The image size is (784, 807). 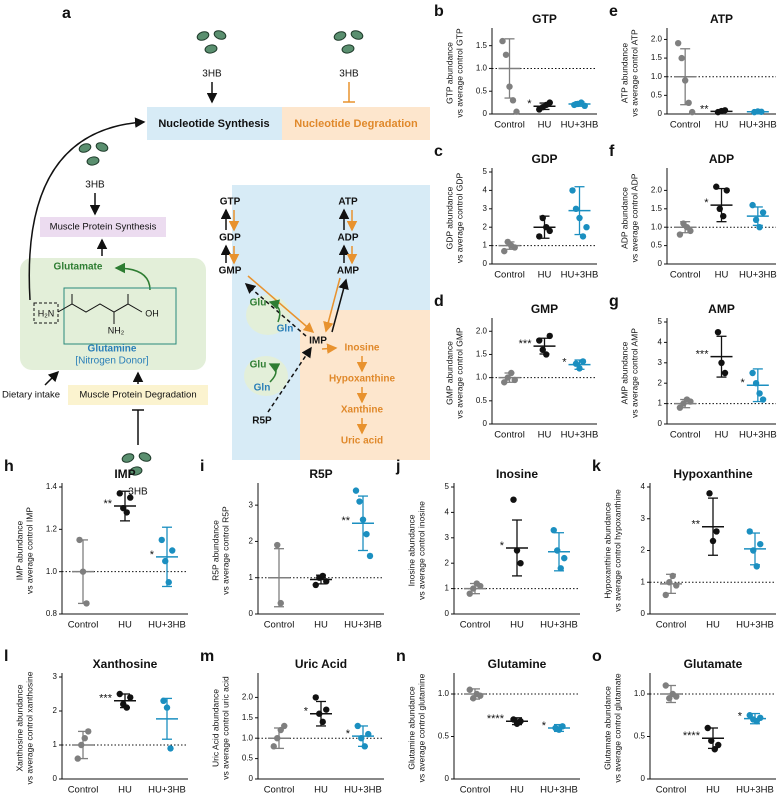 I want to click on panel-label: m, so click(x=207, y=656).